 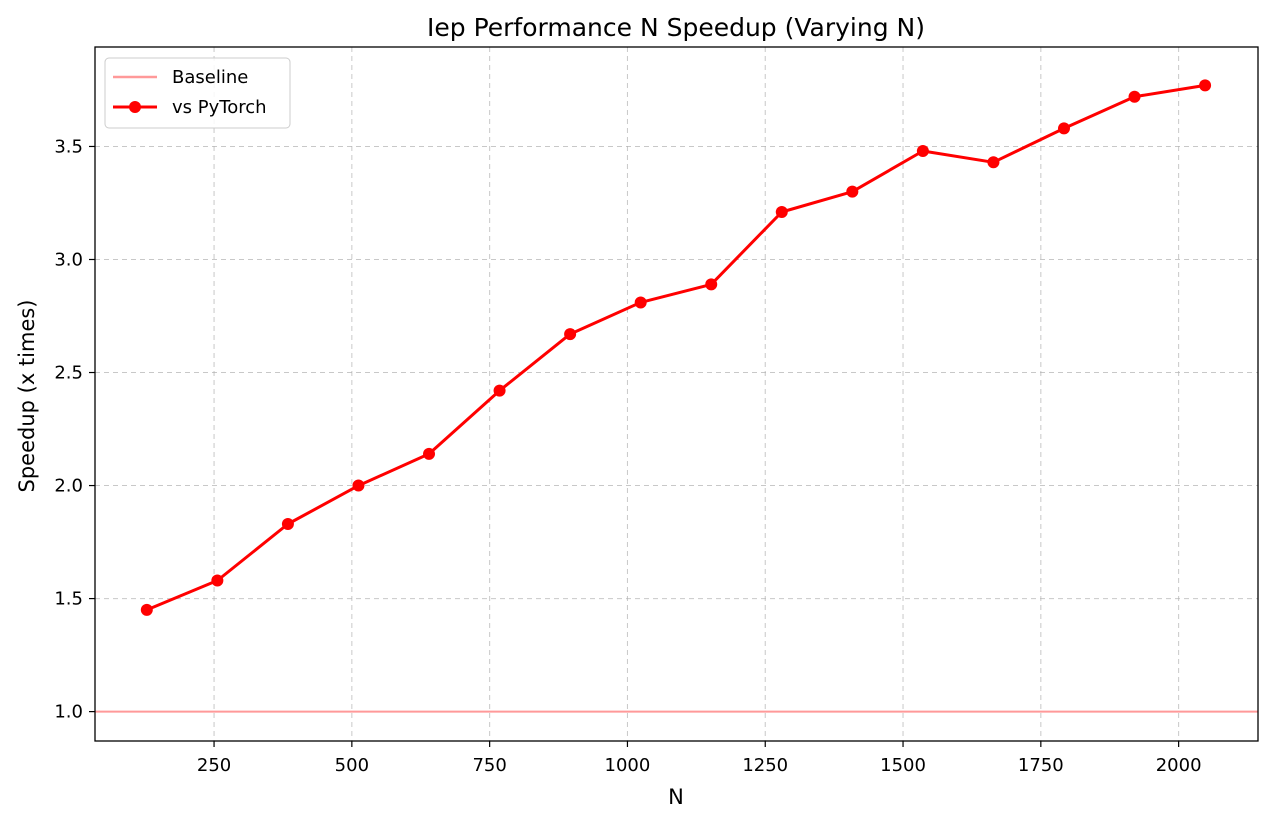 What do you see at coordinates (68, 373) in the screenshot?
I see `y-tick-label: 2.5` at bounding box center [68, 373].